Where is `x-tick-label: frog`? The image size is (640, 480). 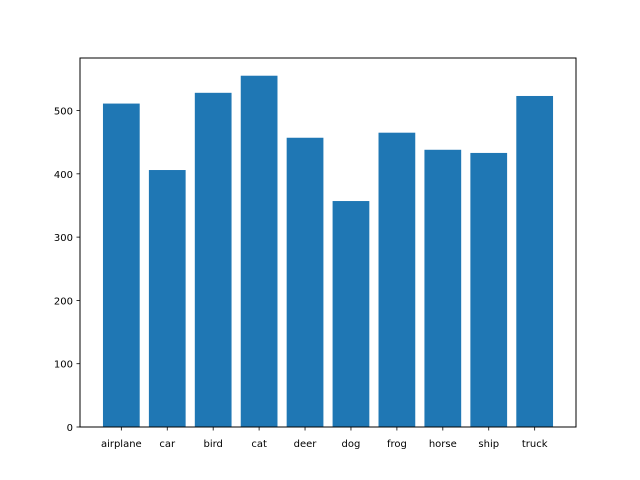
x-tick-label: frog is located at coordinates (397, 444).